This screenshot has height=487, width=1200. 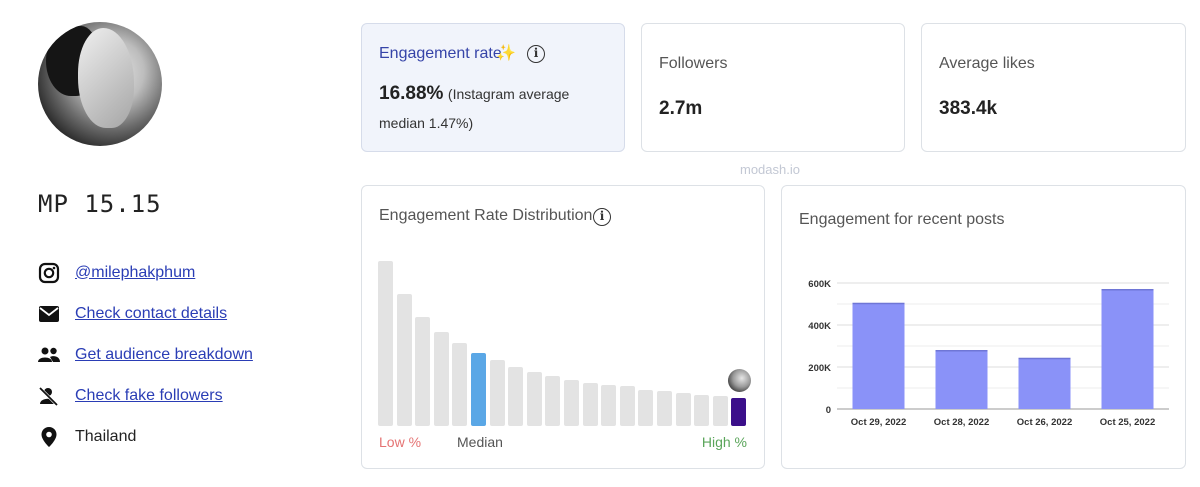 What do you see at coordinates (478, 389) in the screenshot?
I see `median-distribution-bar` at bounding box center [478, 389].